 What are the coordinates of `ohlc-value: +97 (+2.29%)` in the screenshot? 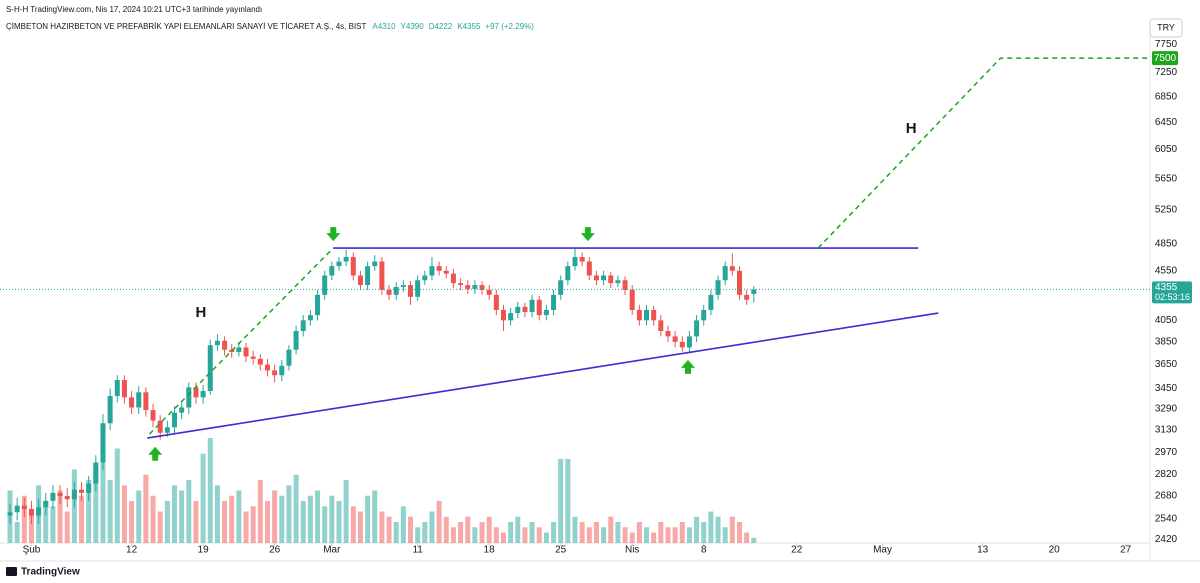 It's located at (509, 26).